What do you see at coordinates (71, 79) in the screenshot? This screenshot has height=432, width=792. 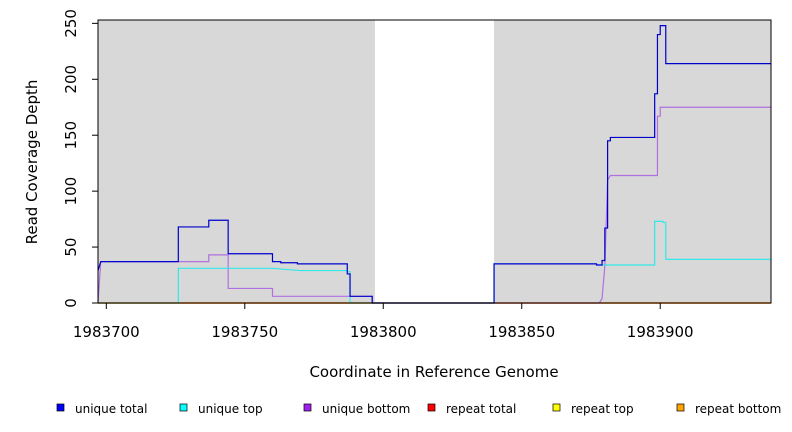 I see `y-tick-label: 200` at bounding box center [71, 79].